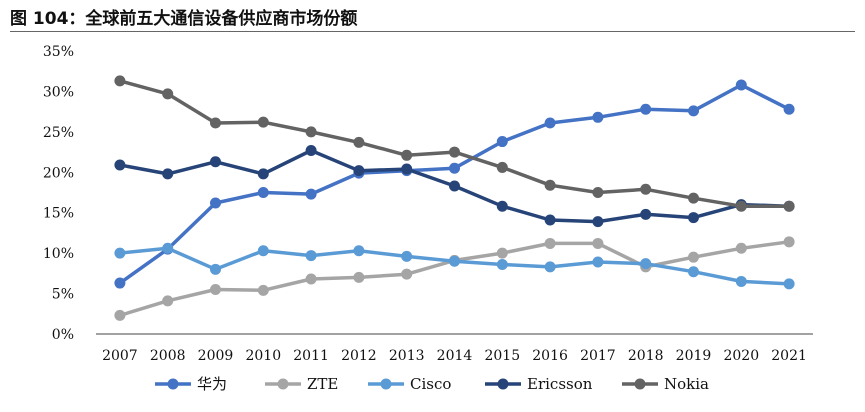 The width and height of the screenshot is (865, 412). What do you see at coordinates (191, 384) in the screenshot?
I see `legend-item: 华为` at bounding box center [191, 384].